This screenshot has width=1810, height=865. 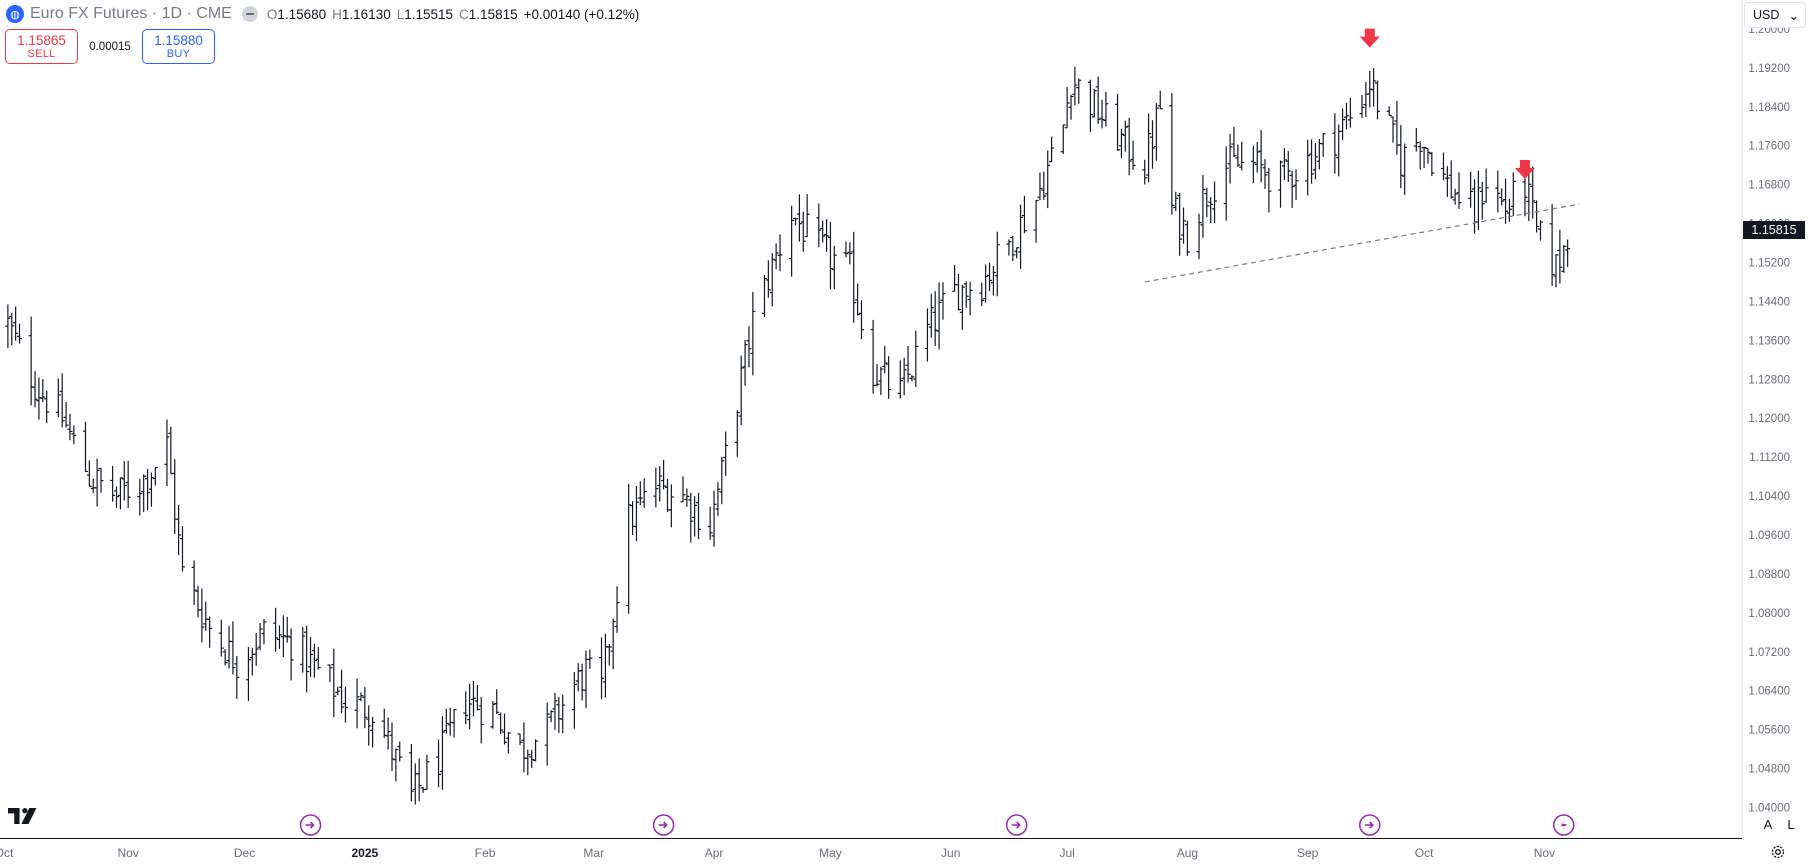 I want to click on symbol-title: Euro FX Futures · 1D · CME, so click(x=131, y=13).